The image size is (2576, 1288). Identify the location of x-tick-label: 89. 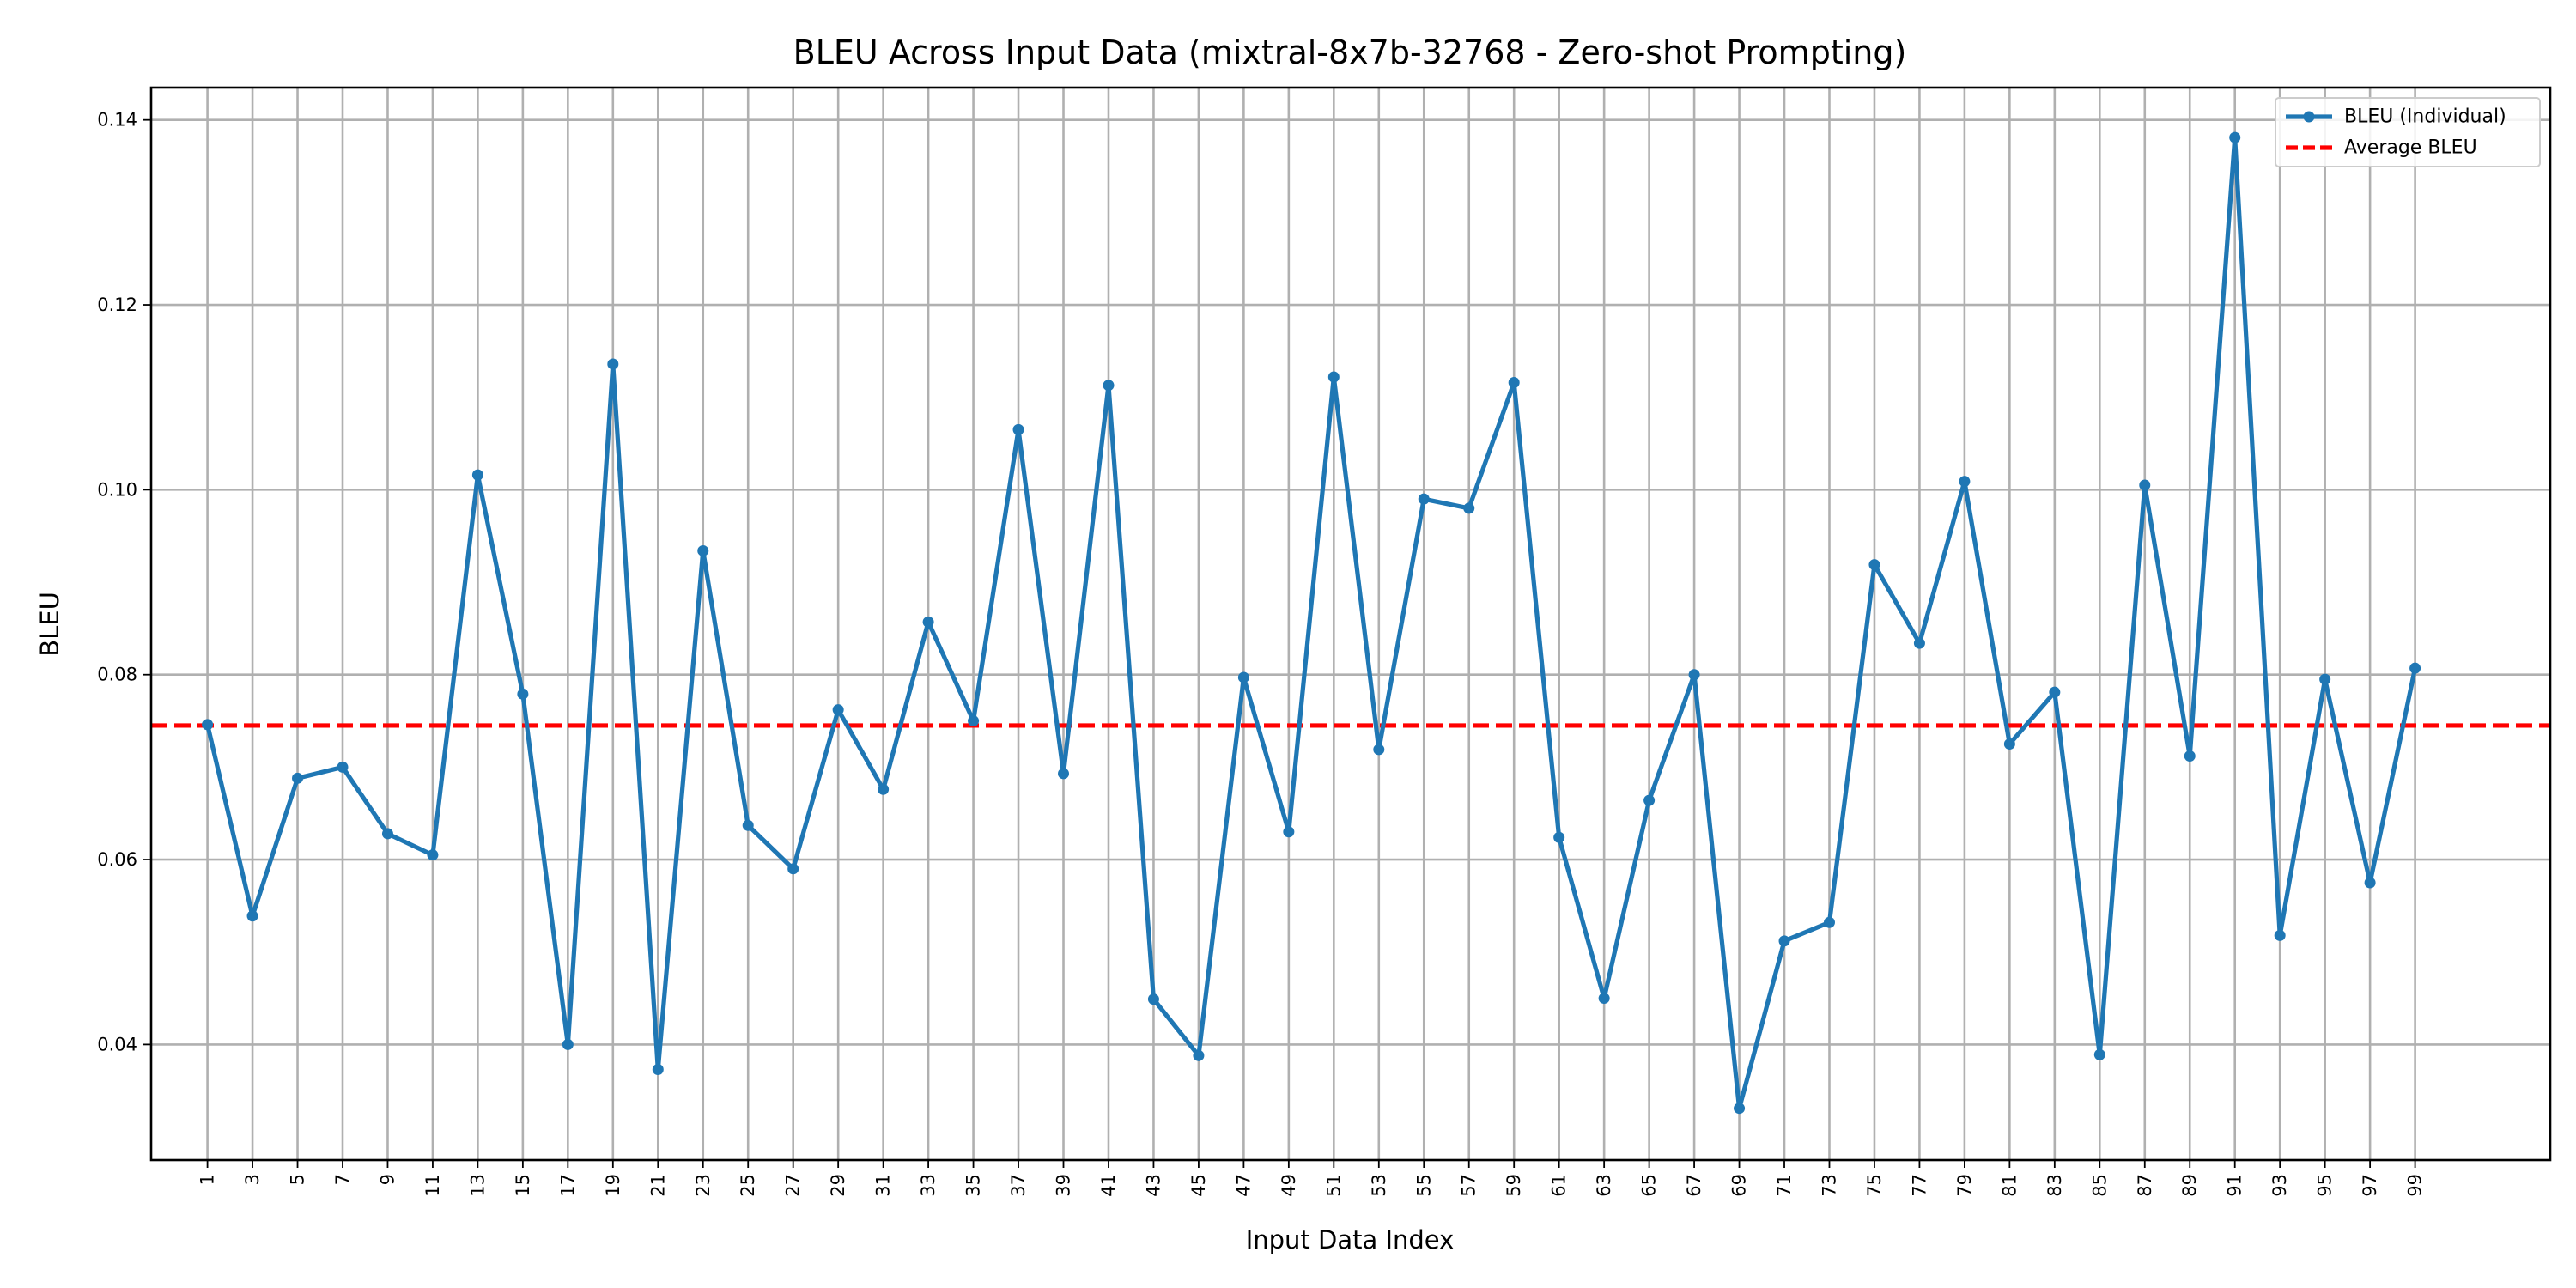
(2189, 1185).